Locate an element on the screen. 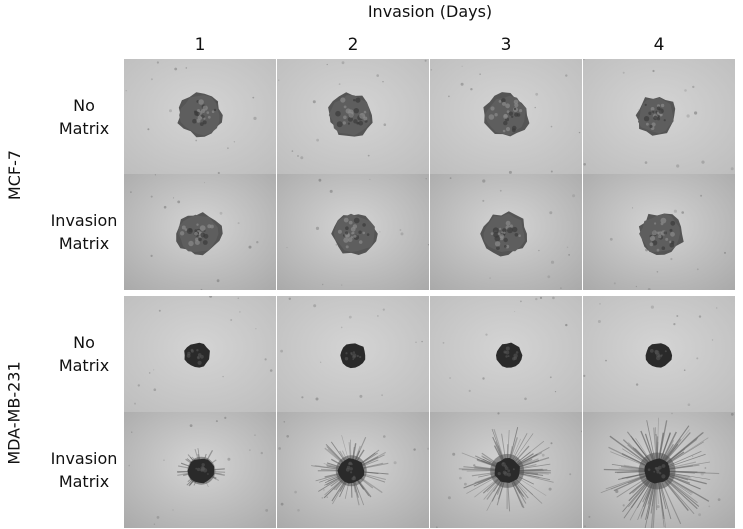 The width and height of the screenshot is (743, 529). cell-line-name: MDA-MB-231 is located at coordinates (14, 412).